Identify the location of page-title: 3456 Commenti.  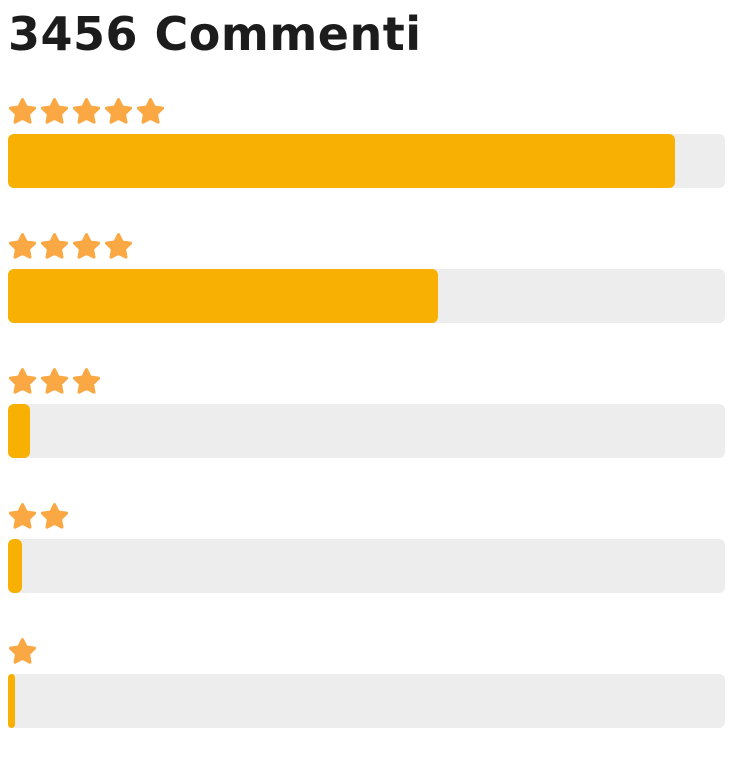
(215, 34).